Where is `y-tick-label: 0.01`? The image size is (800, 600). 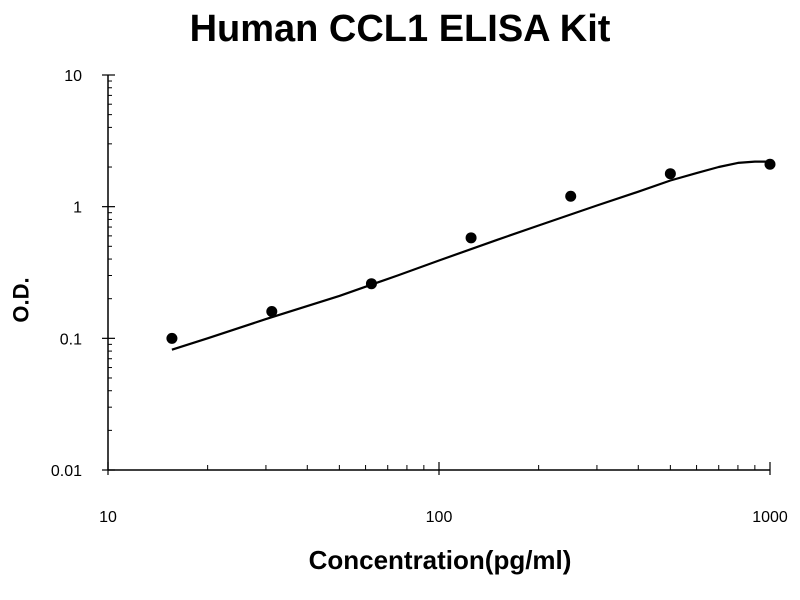
y-tick-label: 0.01 is located at coordinates (66, 471).